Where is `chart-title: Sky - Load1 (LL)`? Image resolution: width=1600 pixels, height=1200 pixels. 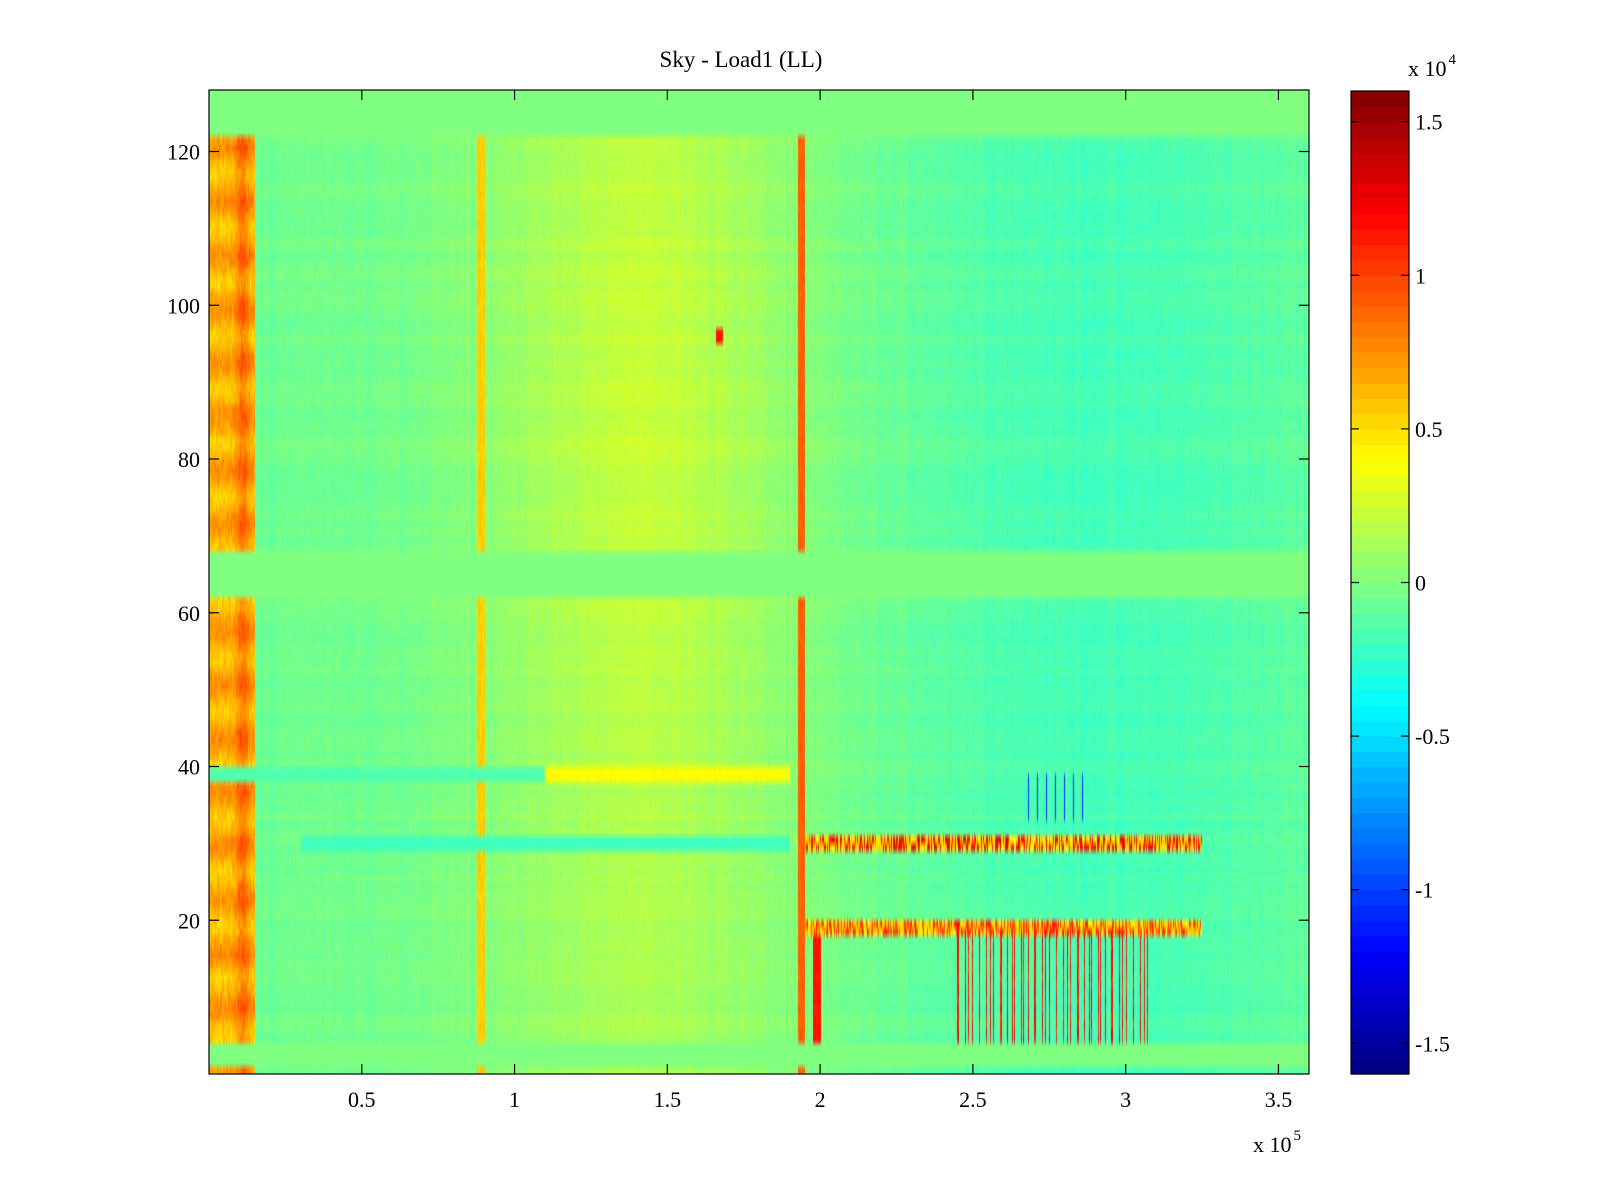 chart-title: Sky - Load1 (LL) is located at coordinates (741, 59).